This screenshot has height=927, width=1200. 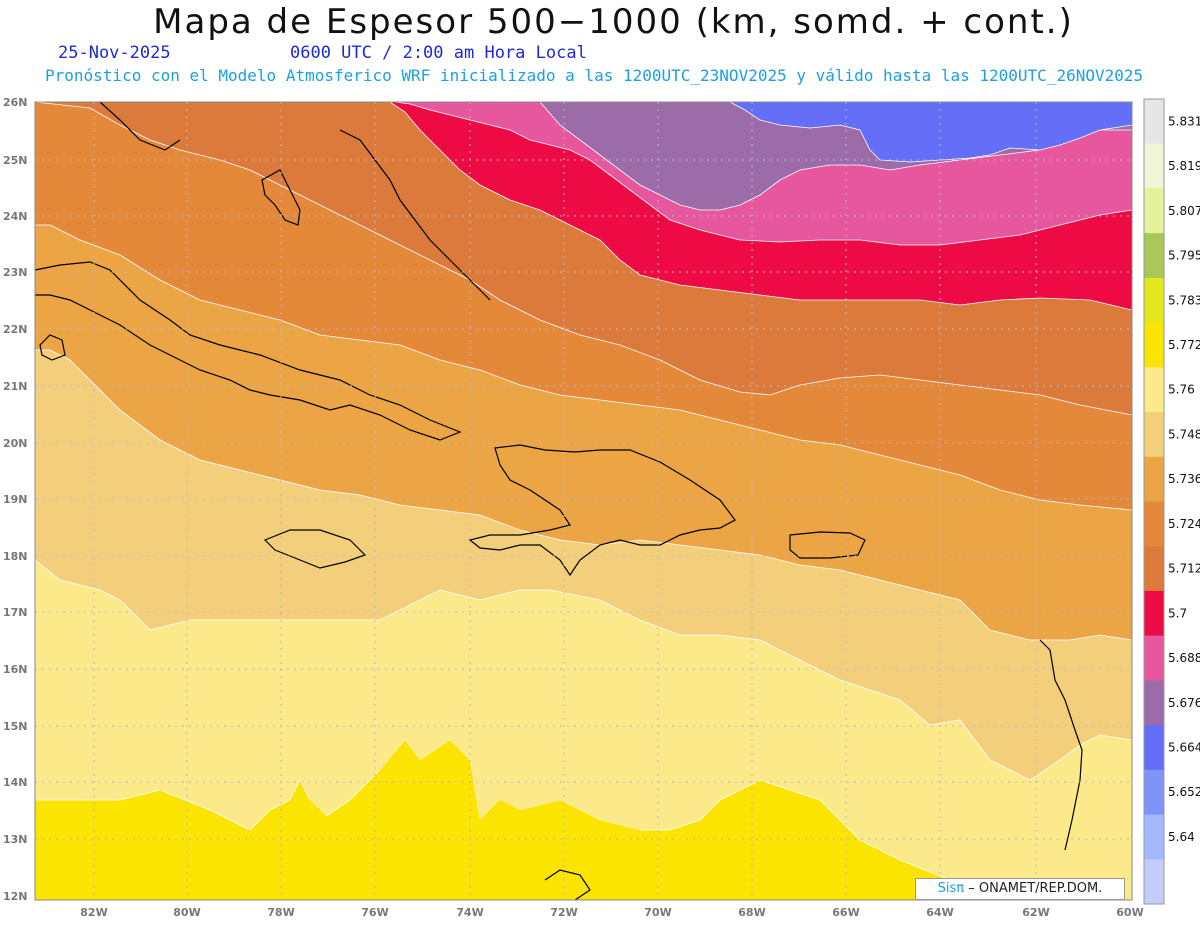 I want to click on credit-box: Sisπ – ONAMET/REP.DOM., so click(x=1020, y=889).